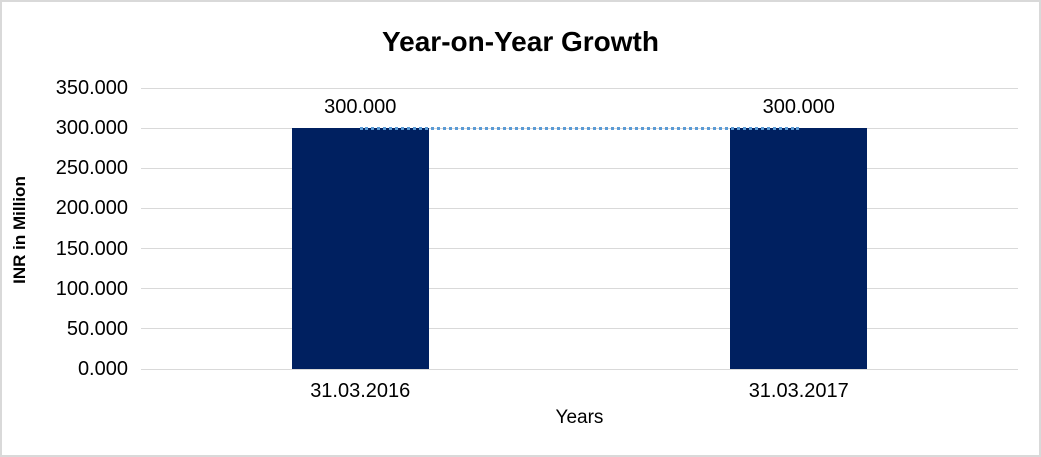  I want to click on y-tick-label: 100.000, so click(91, 288).